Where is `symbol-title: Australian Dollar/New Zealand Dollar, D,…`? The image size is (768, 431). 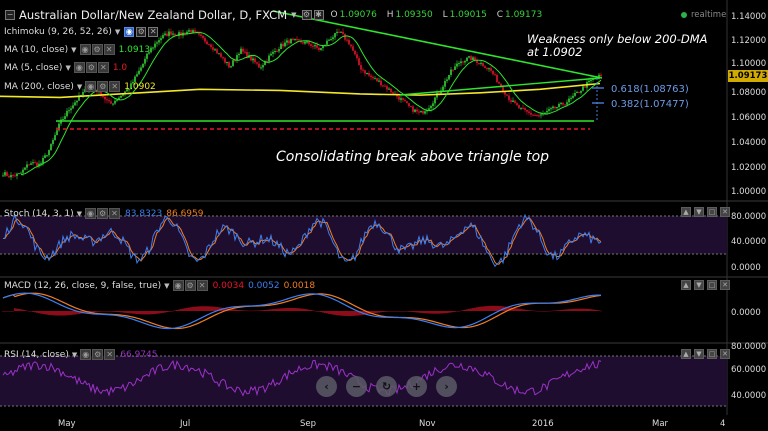
symbol-title: Australian Dollar/New Zealand Dollar, D,… is located at coordinates (153, 15).